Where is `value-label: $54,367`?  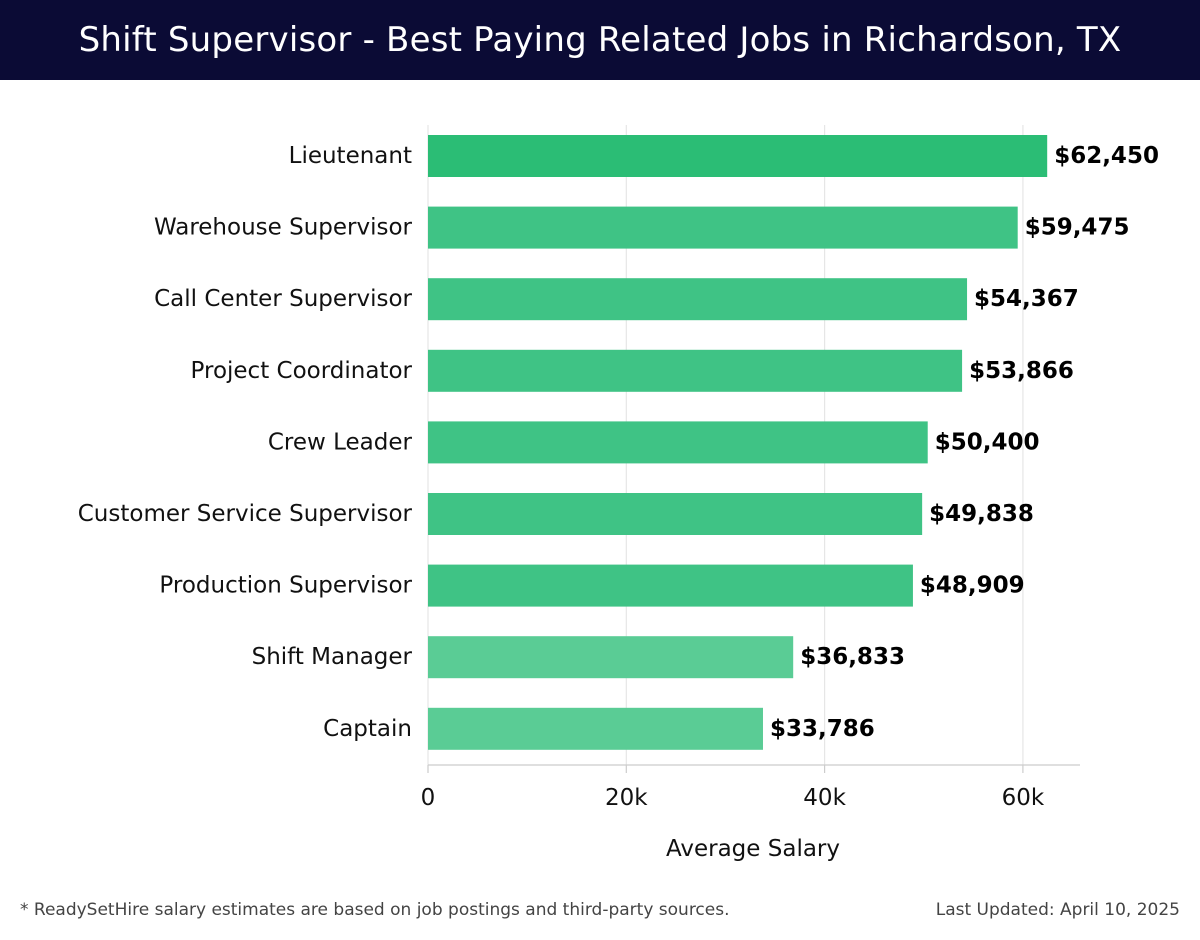
value-label: $54,367 is located at coordinates (1026, 299).